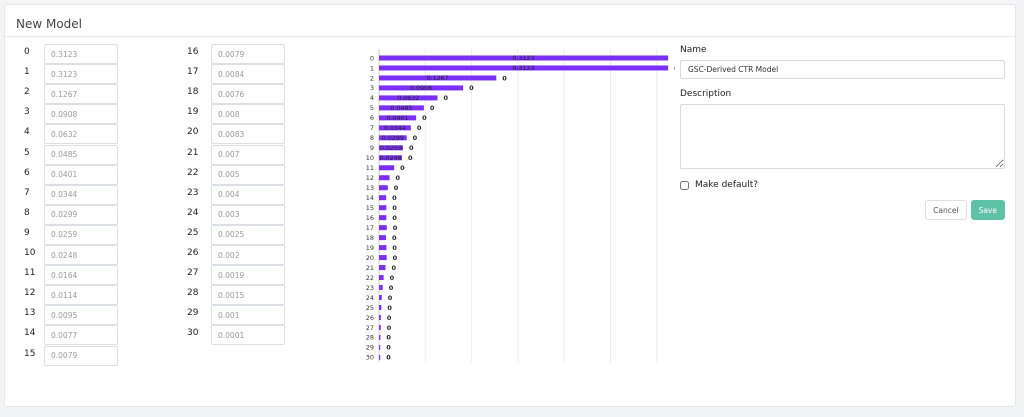 The image size is (1024, 417). I want to click on ctr-row-1: 1, so click(86, 74).